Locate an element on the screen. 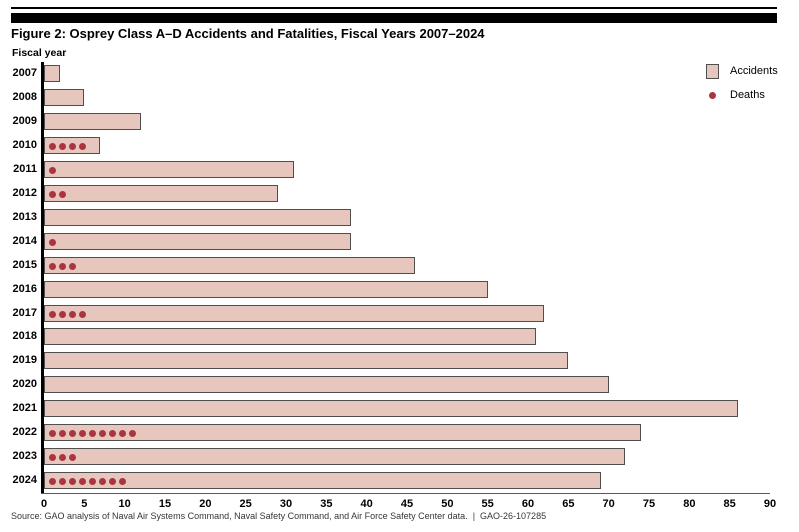  x-tick-label: 0 is located at coordinates (44, 504).